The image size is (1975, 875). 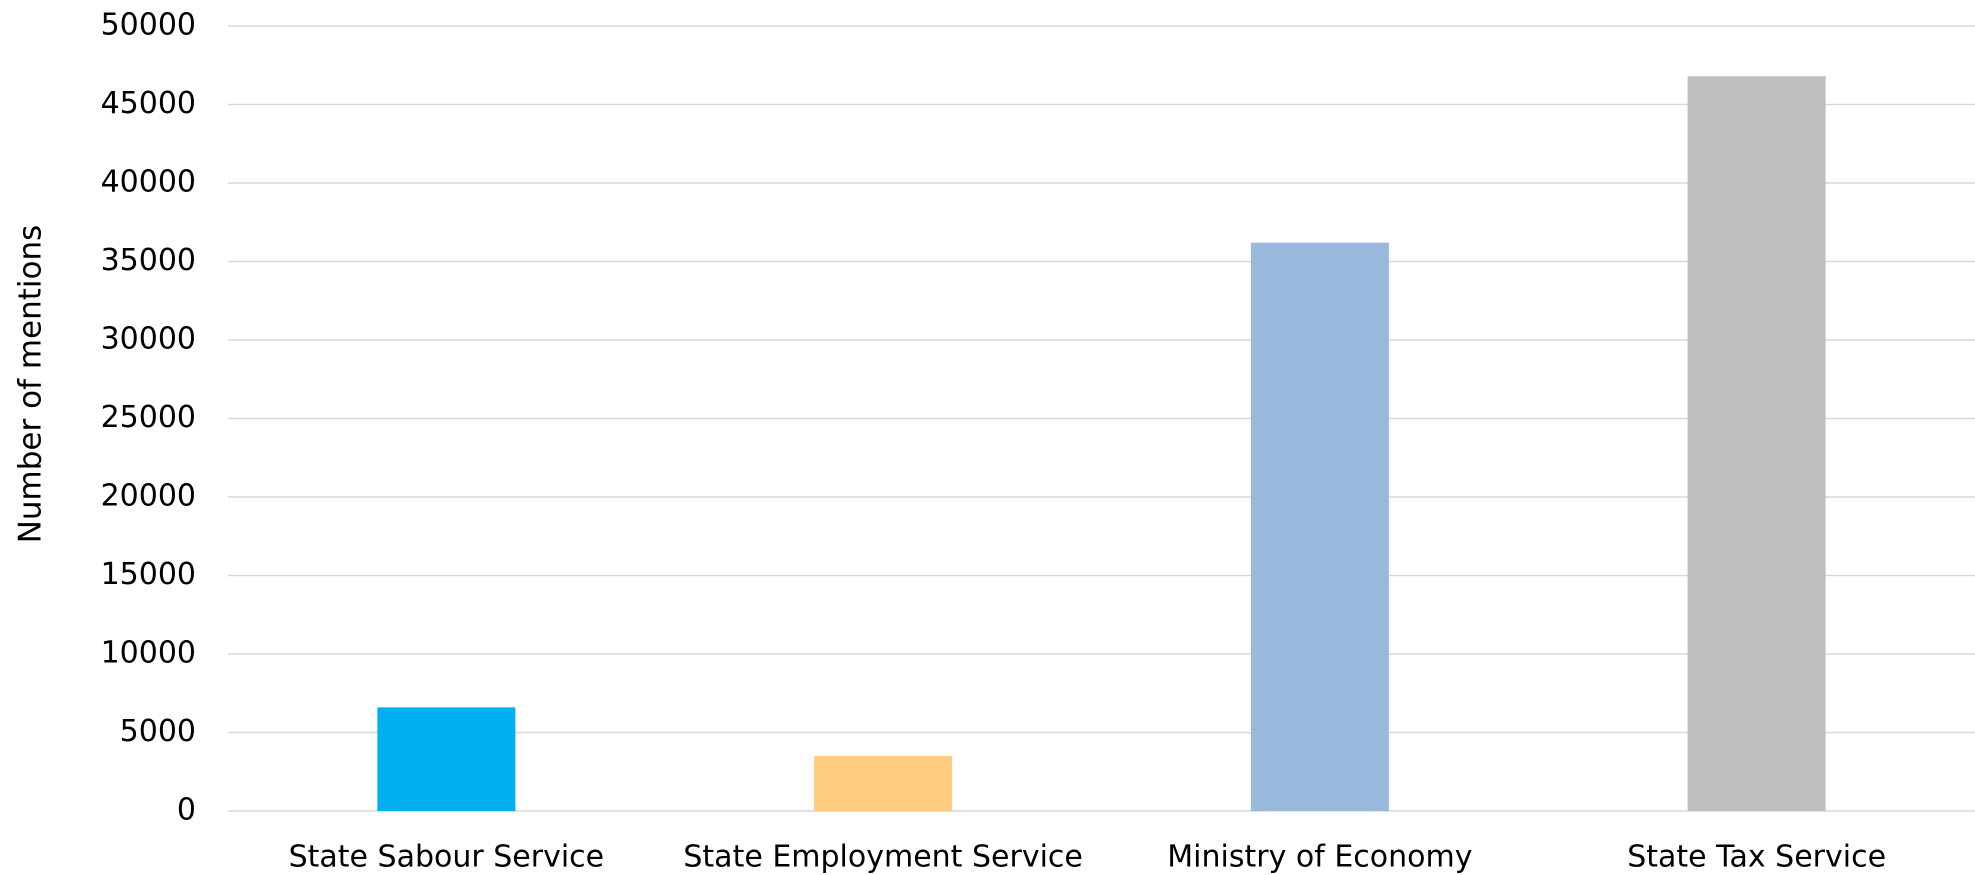 I want to click on y-axis-title: Number of mentions, so click(x=31, y=384).